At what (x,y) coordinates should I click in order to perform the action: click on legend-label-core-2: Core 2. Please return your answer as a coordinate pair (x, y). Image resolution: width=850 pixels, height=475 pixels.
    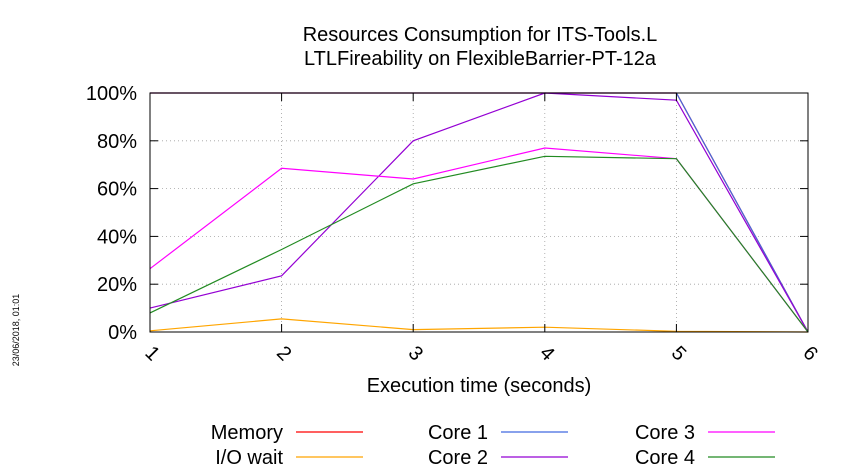
    Looking at the image, I should click on (458, 458).